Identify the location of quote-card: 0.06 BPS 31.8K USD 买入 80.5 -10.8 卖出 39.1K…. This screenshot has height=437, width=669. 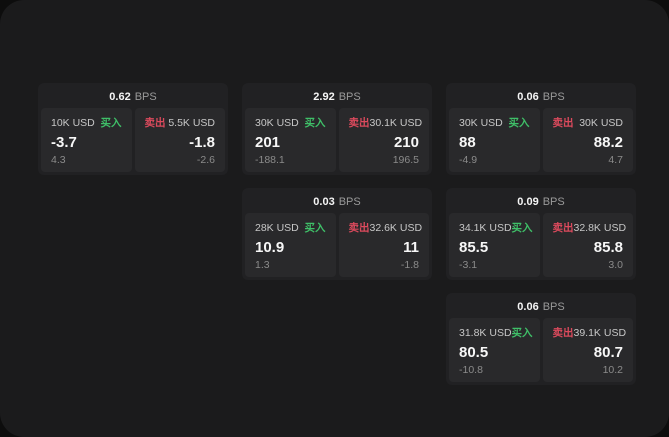
(541, 339).